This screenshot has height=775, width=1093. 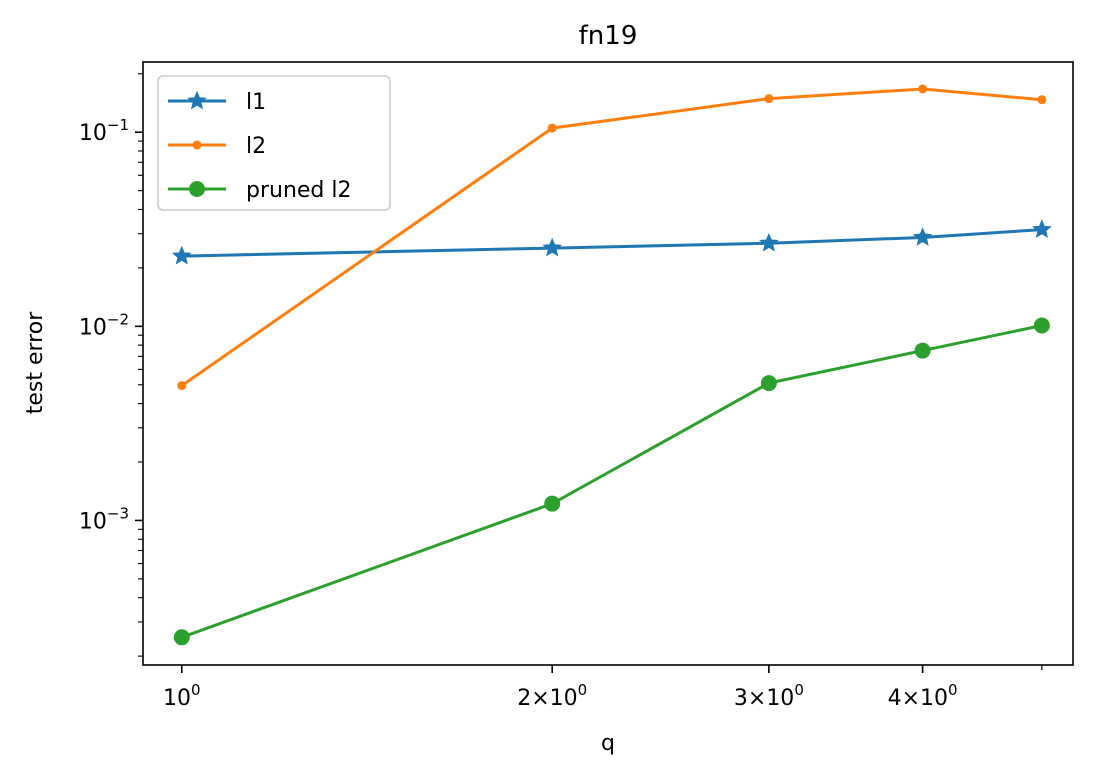 I want to click on x-tick-label: 2×100, so click(x=552, y=696).